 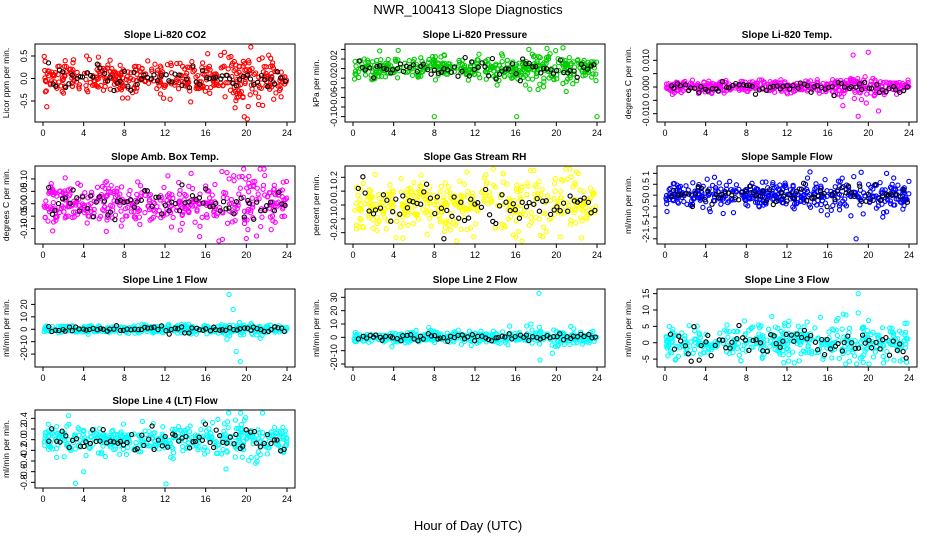 What do you see at coordinates (246, 378) in the screenshot?
I see `x-tick-label: 20` at bounding box center [246, 378].